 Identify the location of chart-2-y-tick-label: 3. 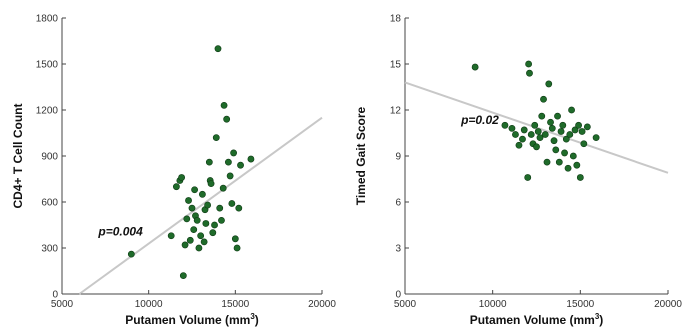
(398, 249).